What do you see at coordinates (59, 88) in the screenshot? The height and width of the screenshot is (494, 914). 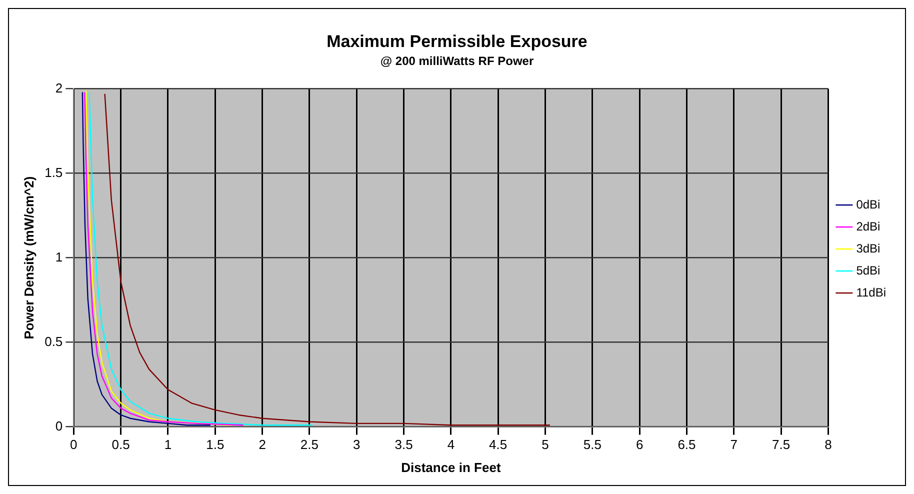 I see `y-tick-label: 2` at bounding box center [59, 88].